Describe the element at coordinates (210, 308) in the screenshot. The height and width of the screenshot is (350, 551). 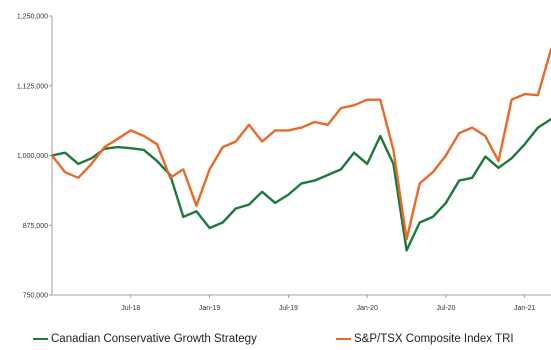
I see `x-tick-label: Jan-19` at that location.